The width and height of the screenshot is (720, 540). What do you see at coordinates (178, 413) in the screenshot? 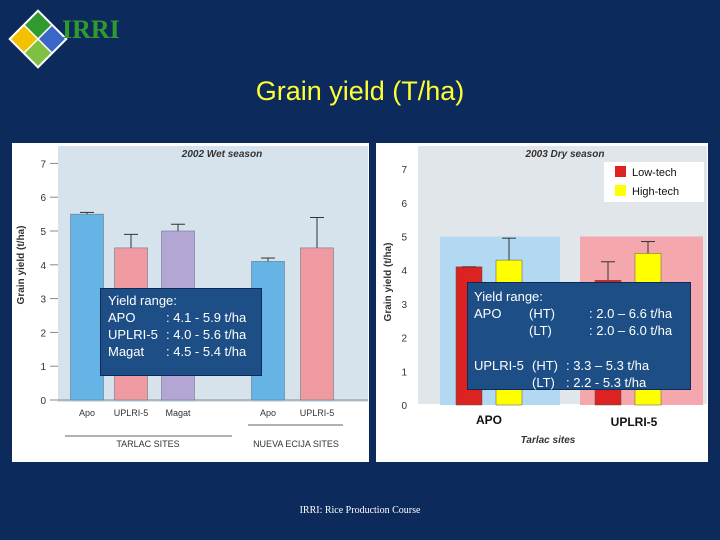
I see `wet-category-label: Magat` at bounding box center [178, 413].